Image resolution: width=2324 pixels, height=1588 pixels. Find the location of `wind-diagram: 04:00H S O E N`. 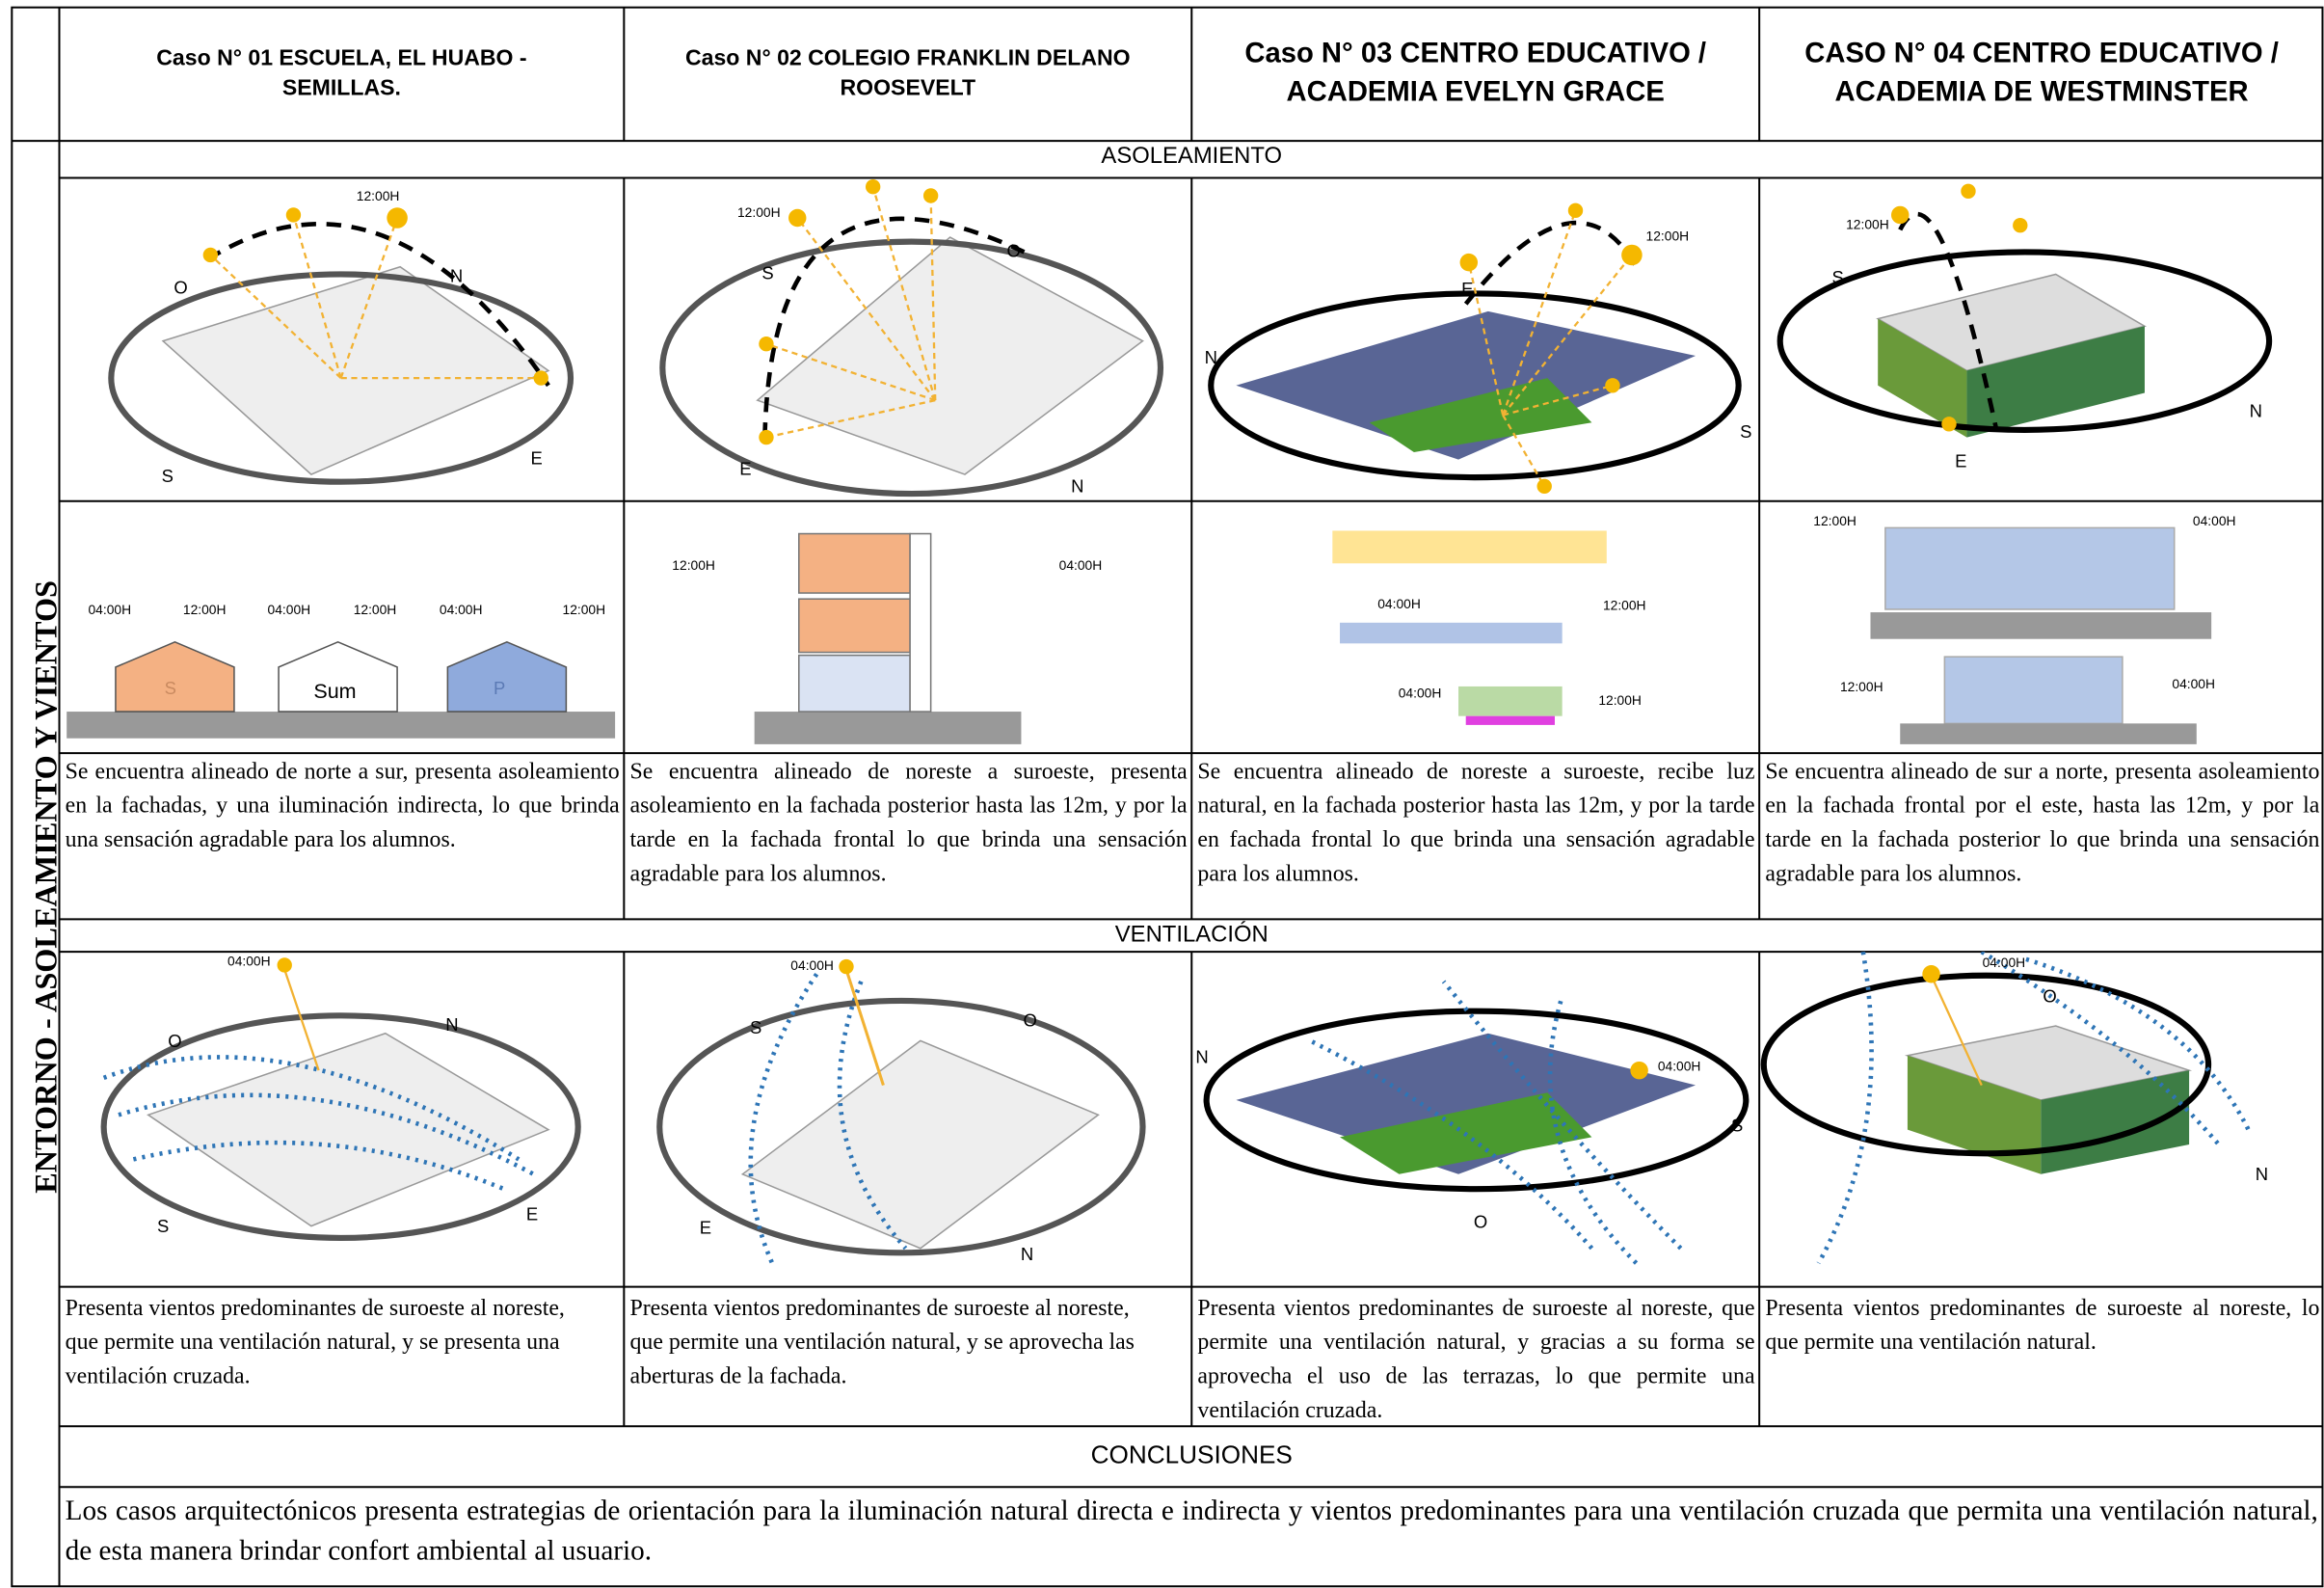

wind-diagram: 04:00H S O E N is located at coordinates (901, 1111).